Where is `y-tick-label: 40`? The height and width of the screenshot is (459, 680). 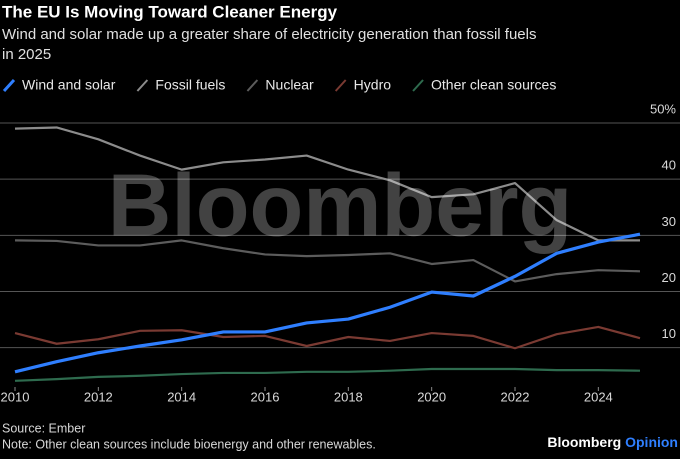 y-tick-label: 40 is located at coordinates (669, 165).